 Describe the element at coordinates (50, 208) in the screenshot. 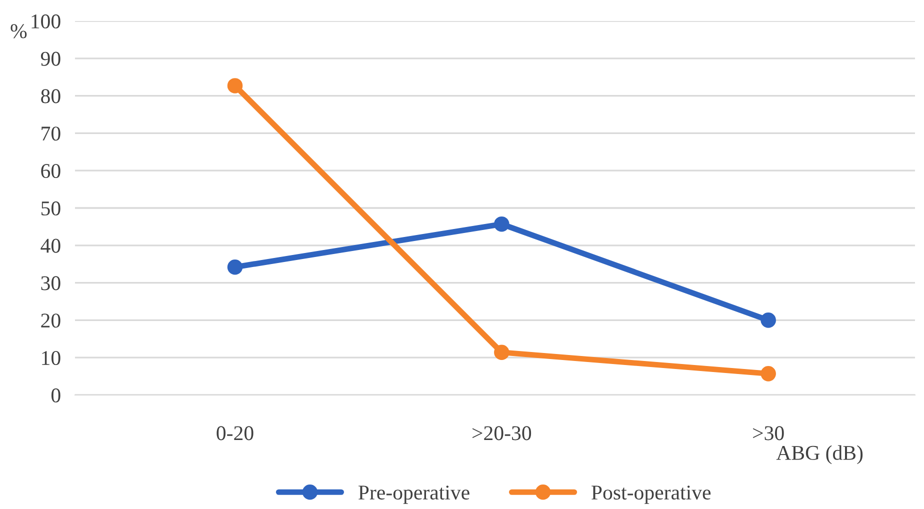

I see `y-tick-label: 50` at that location.